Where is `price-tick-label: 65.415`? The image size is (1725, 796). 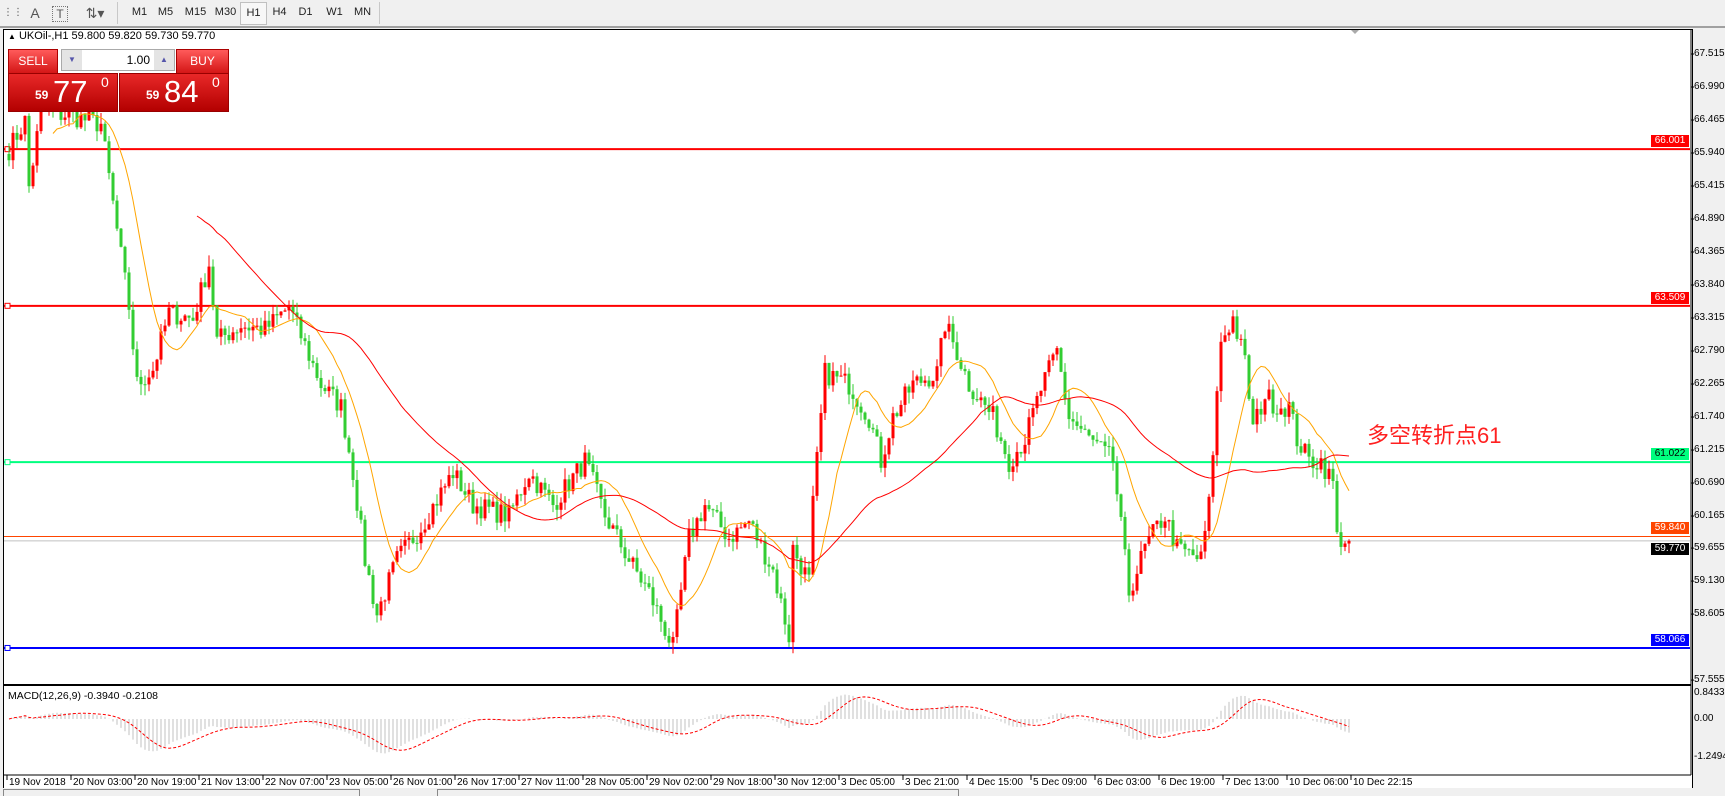
price-tick-label: 65.415 is located at coordinates (1709, 185).